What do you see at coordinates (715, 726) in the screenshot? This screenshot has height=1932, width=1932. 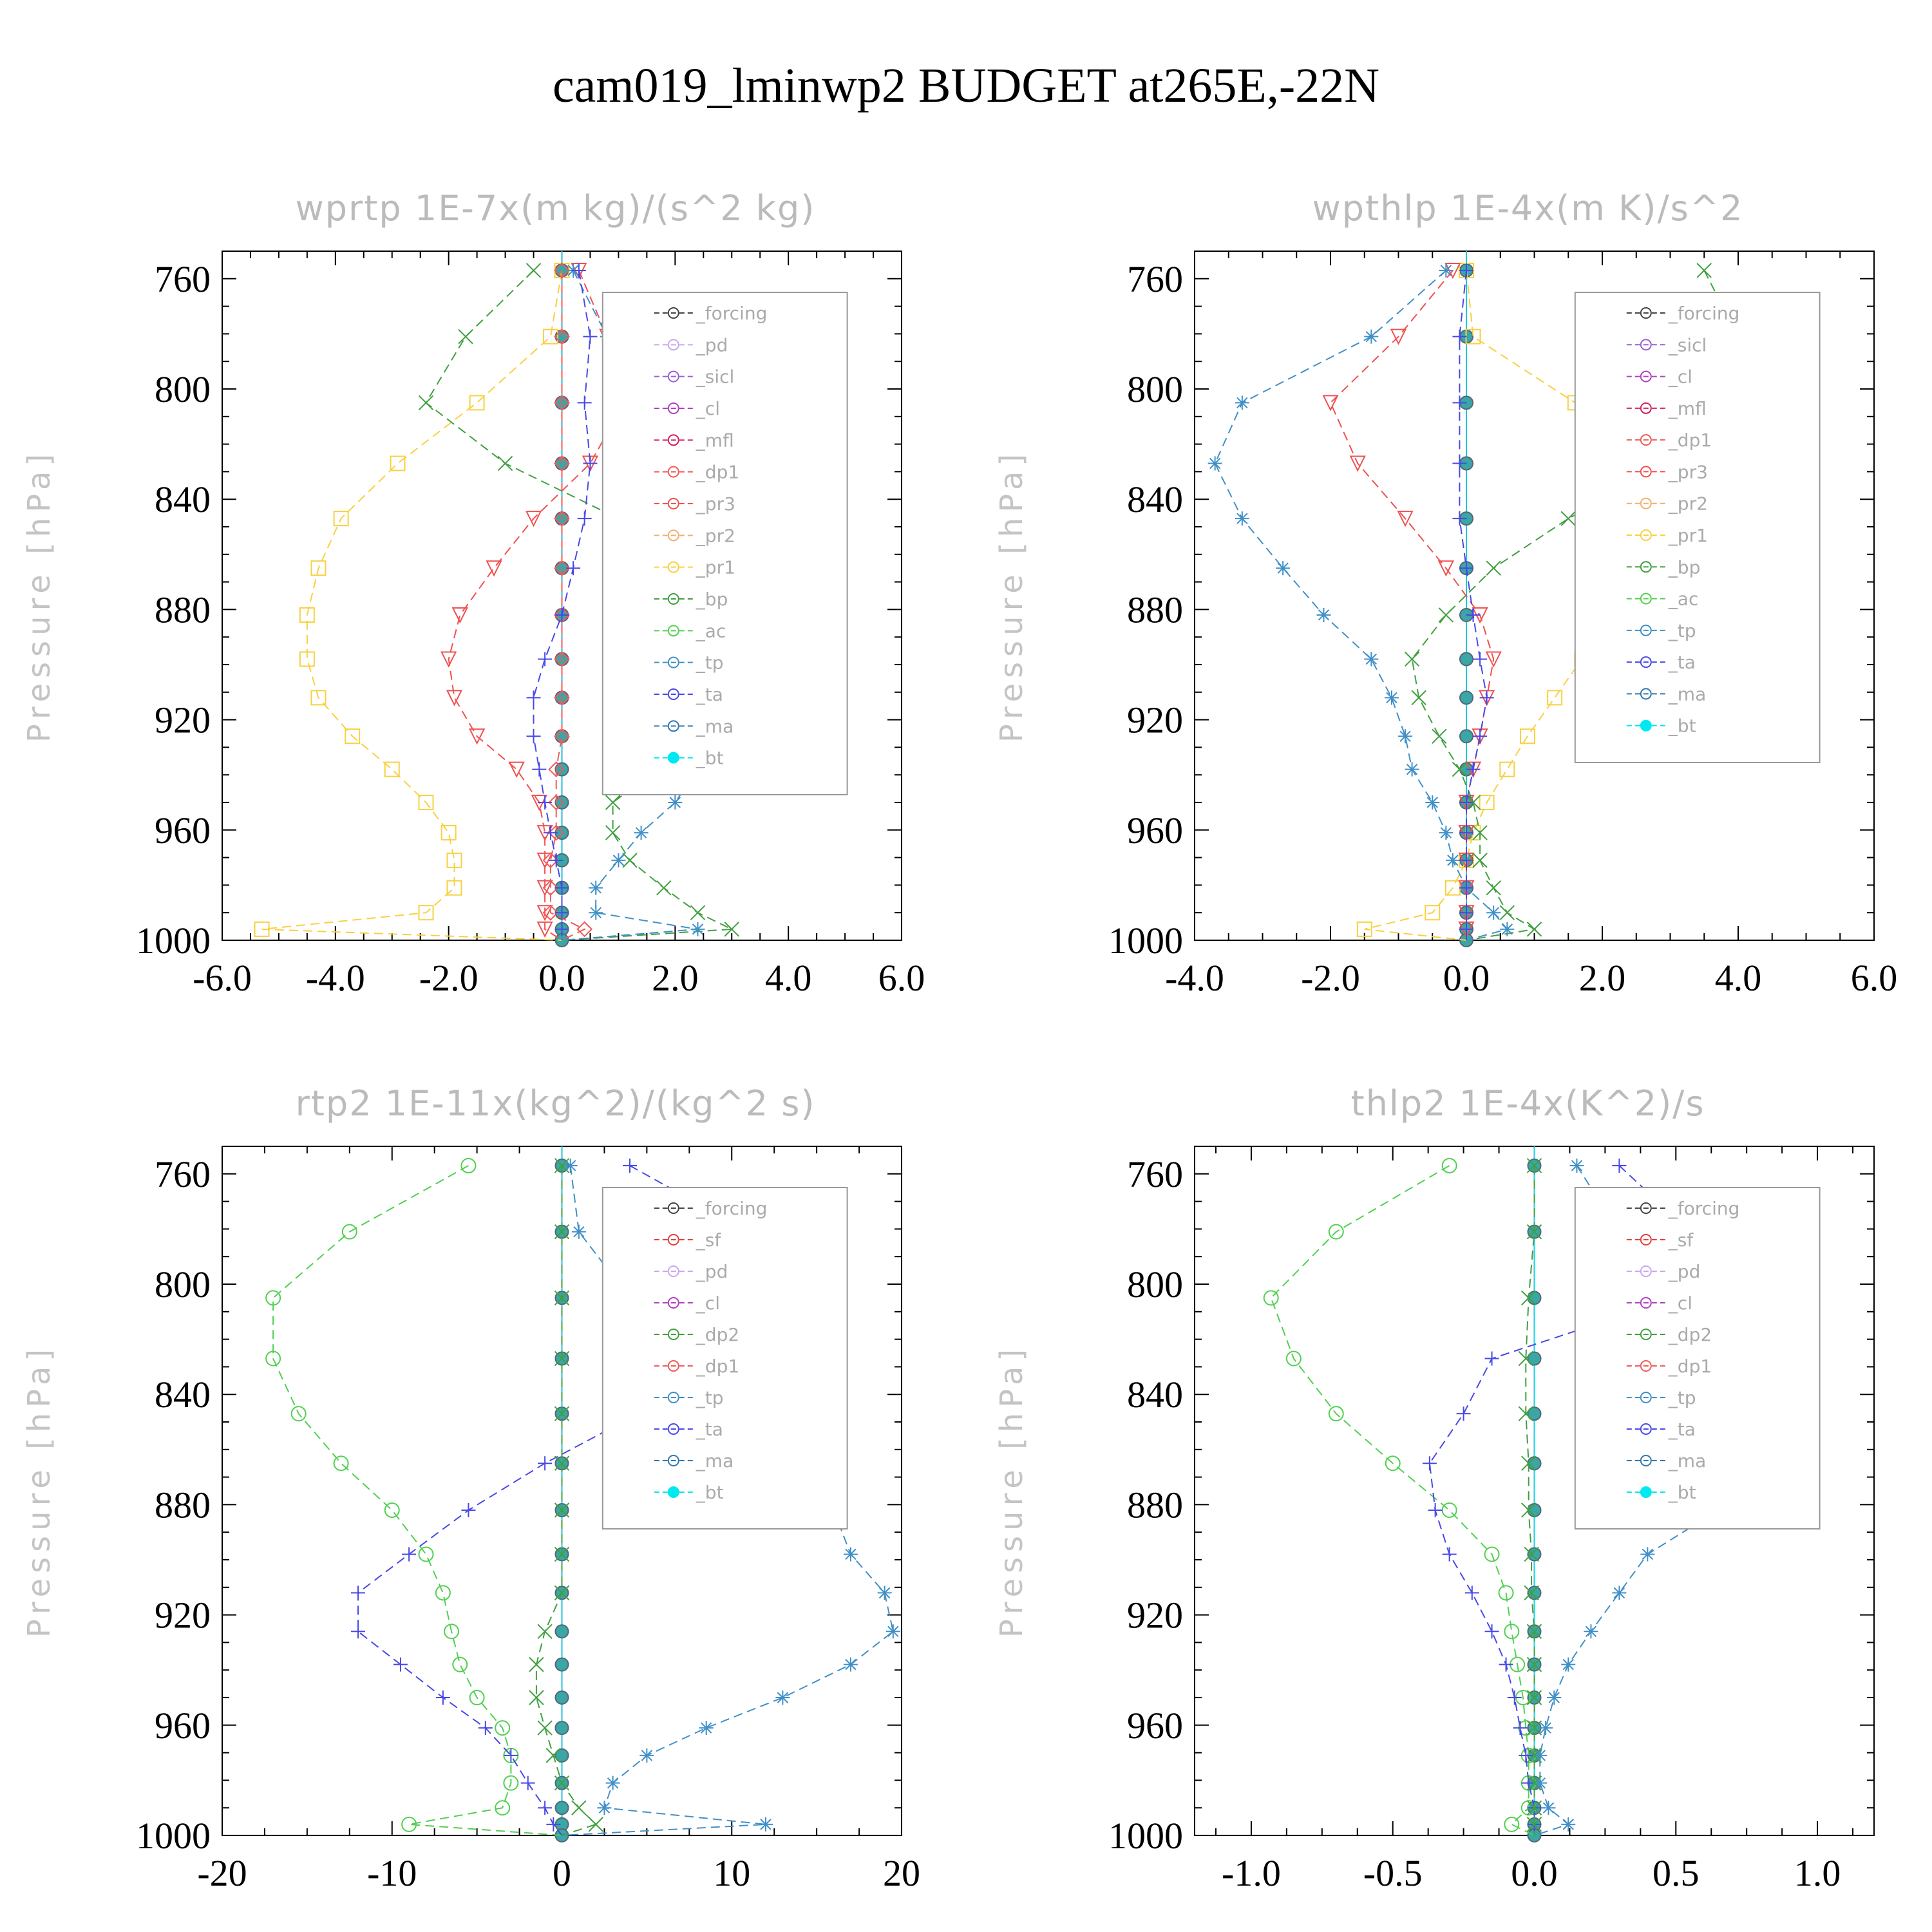 I see `legend-label: _ma` at bounding box center [715, 726].